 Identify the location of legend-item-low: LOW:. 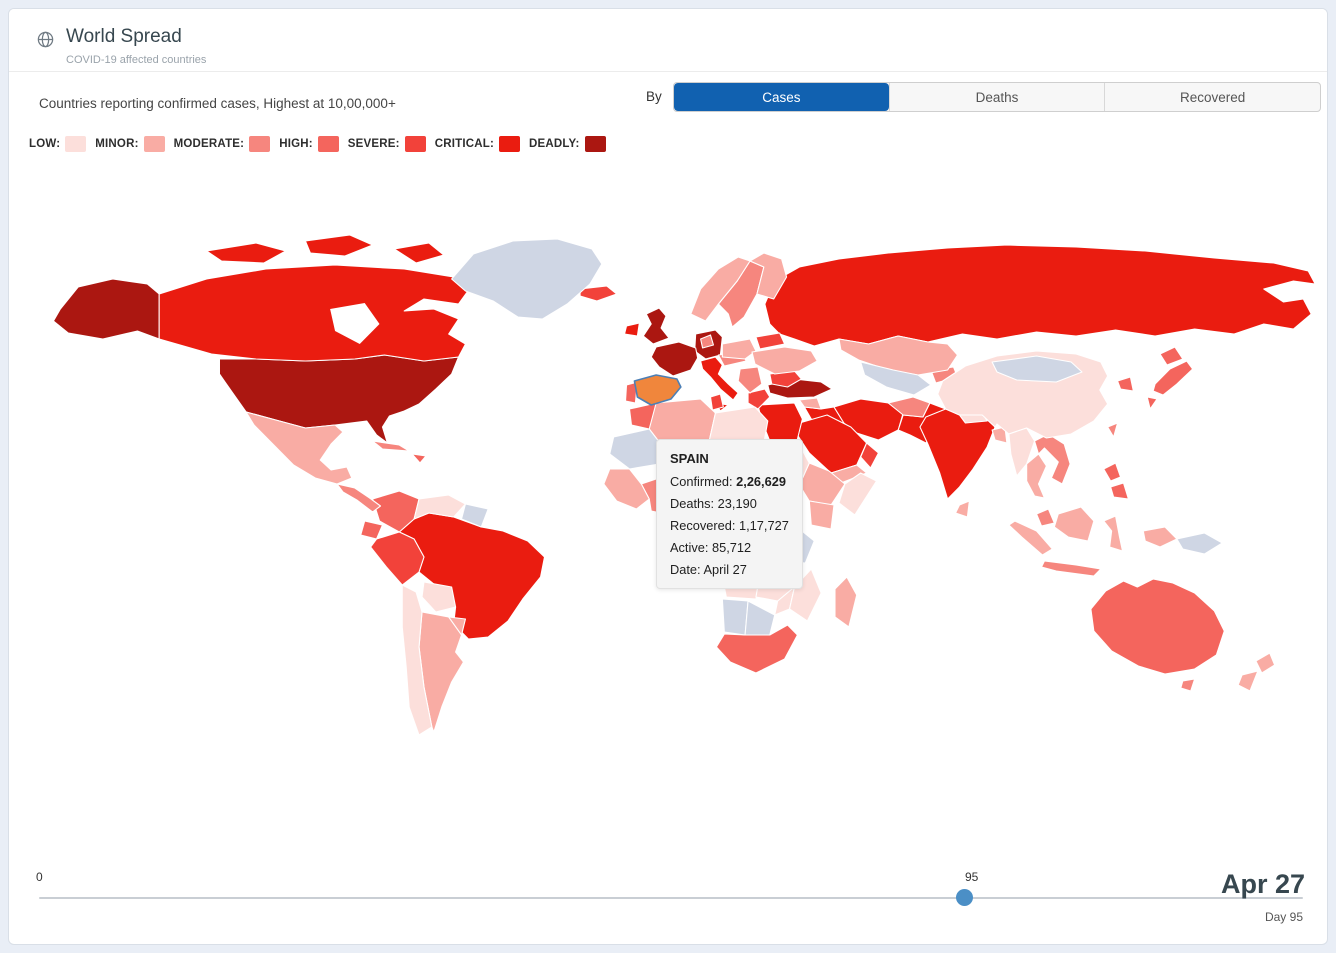
(58, 144).